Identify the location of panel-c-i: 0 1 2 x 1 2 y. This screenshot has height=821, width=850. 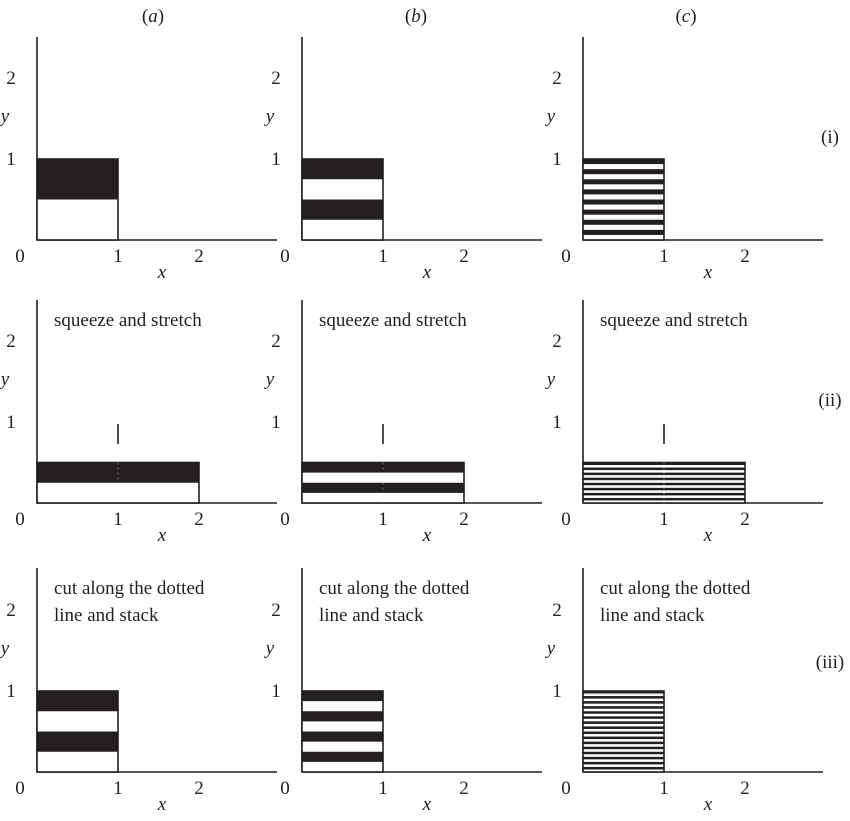
(684, 160).